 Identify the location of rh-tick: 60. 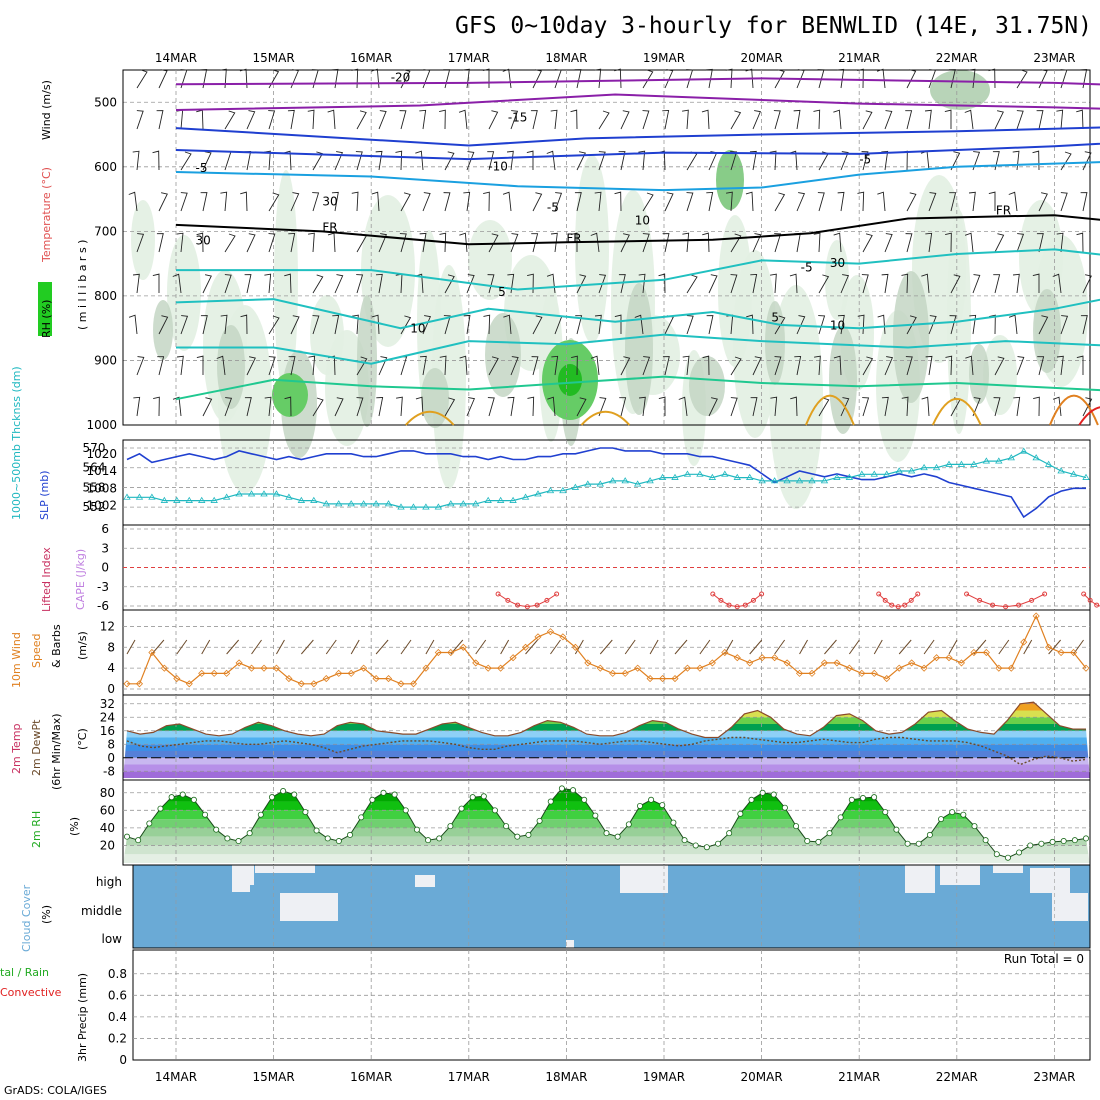
(107, 810).